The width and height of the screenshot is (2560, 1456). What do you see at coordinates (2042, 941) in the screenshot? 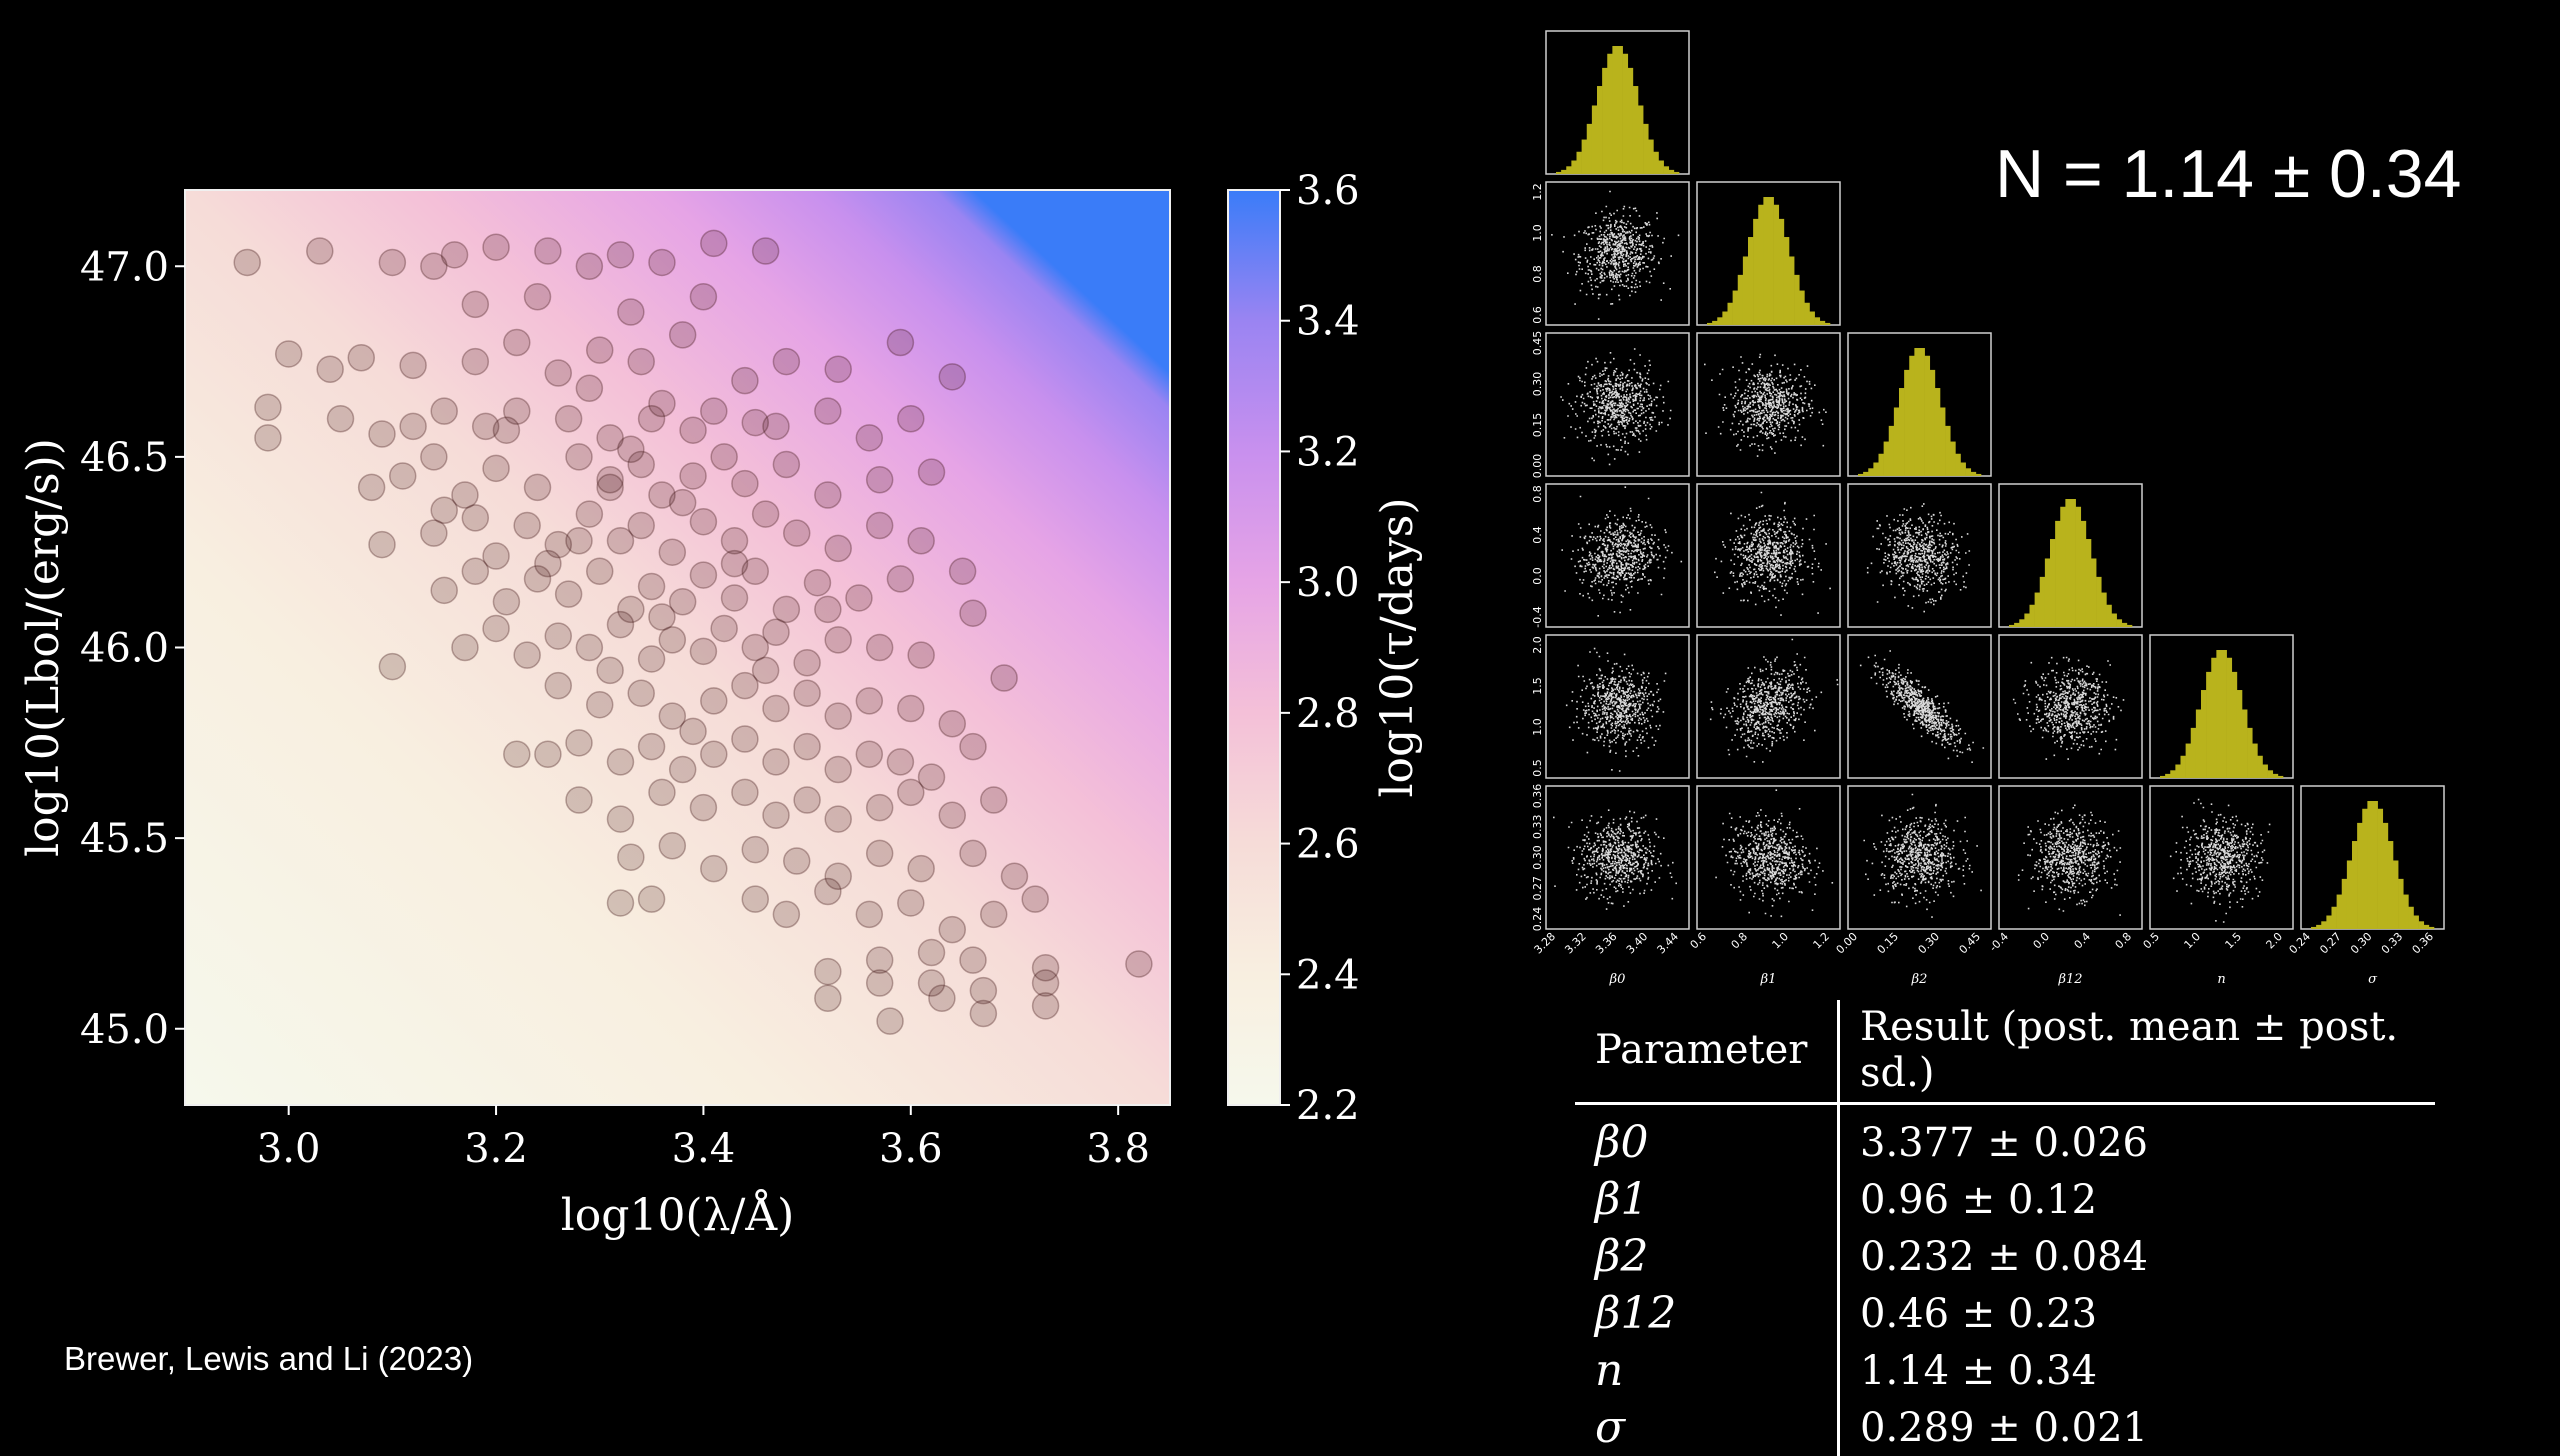
I see `corner-x-tick-label: 0.0` at bounding box center [2042, 941].